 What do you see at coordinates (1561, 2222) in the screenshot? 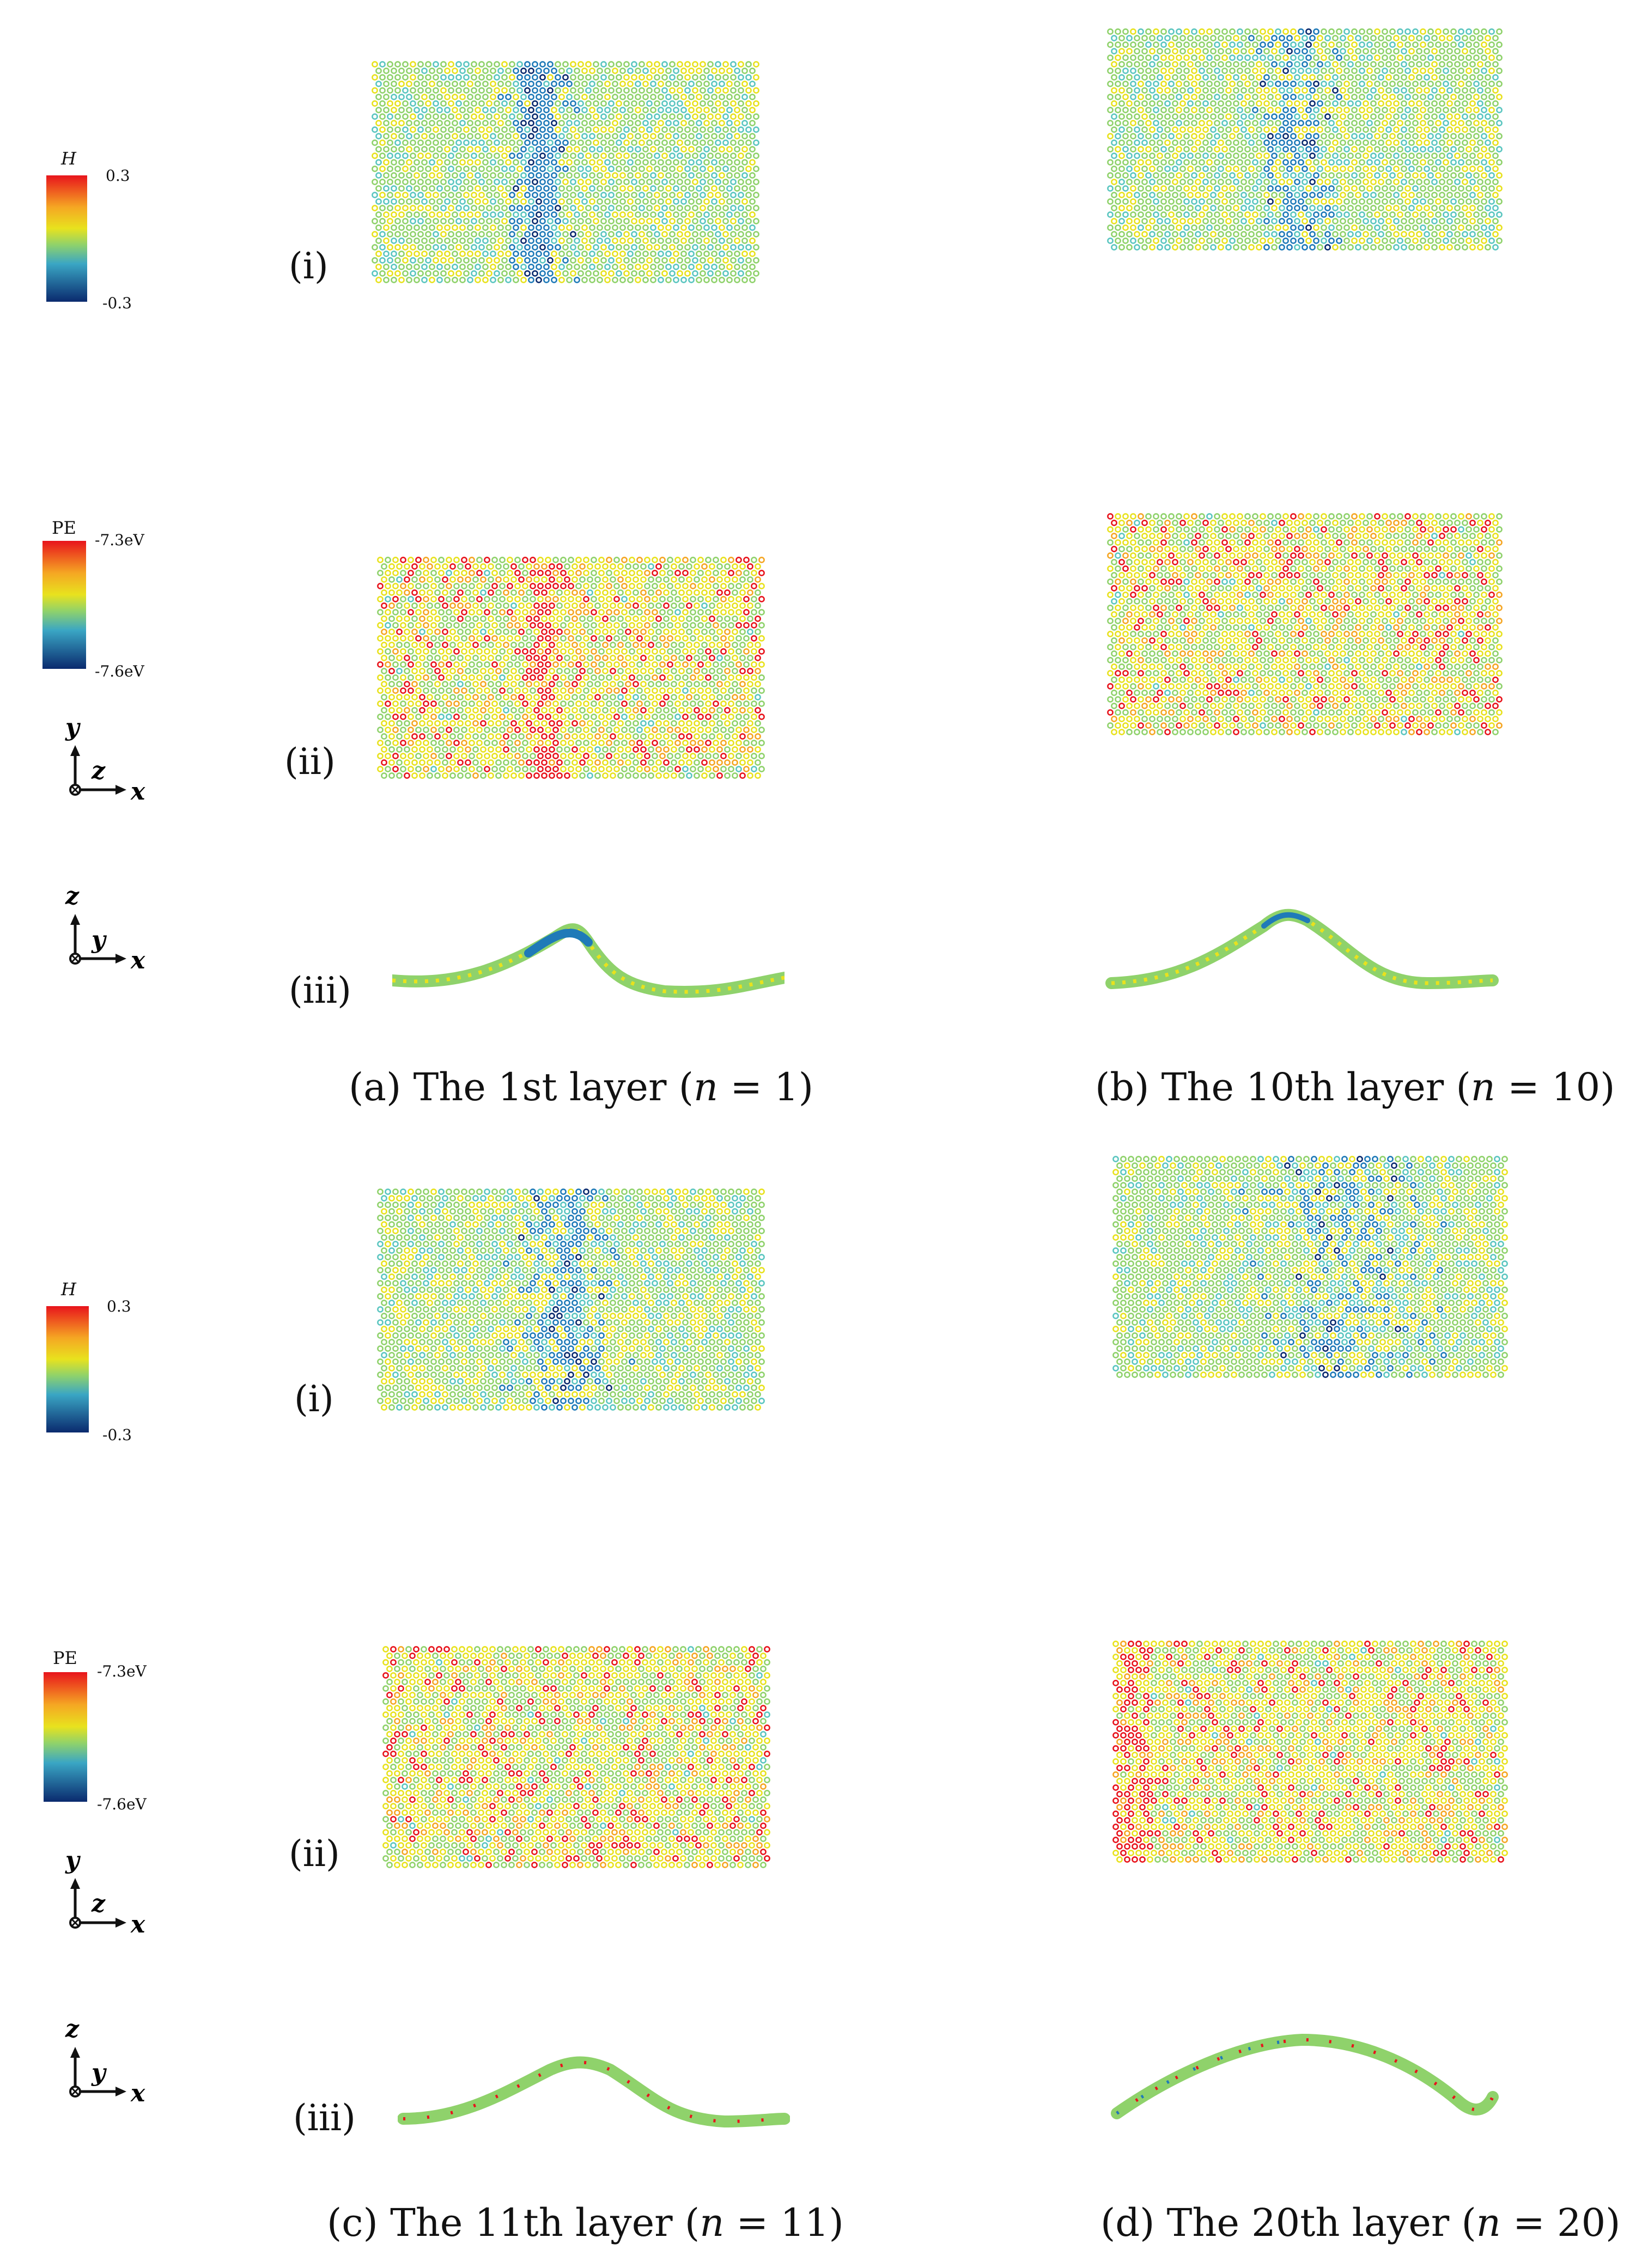
I see `caption-d-suffix: = 20)` at bounding box center [1561, 2222].